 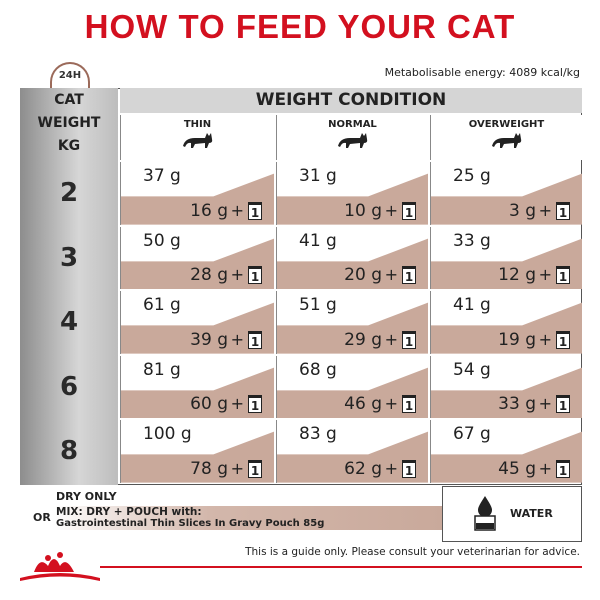 I want to click on mix-amount: 60 g, so click(x=209, y=404).